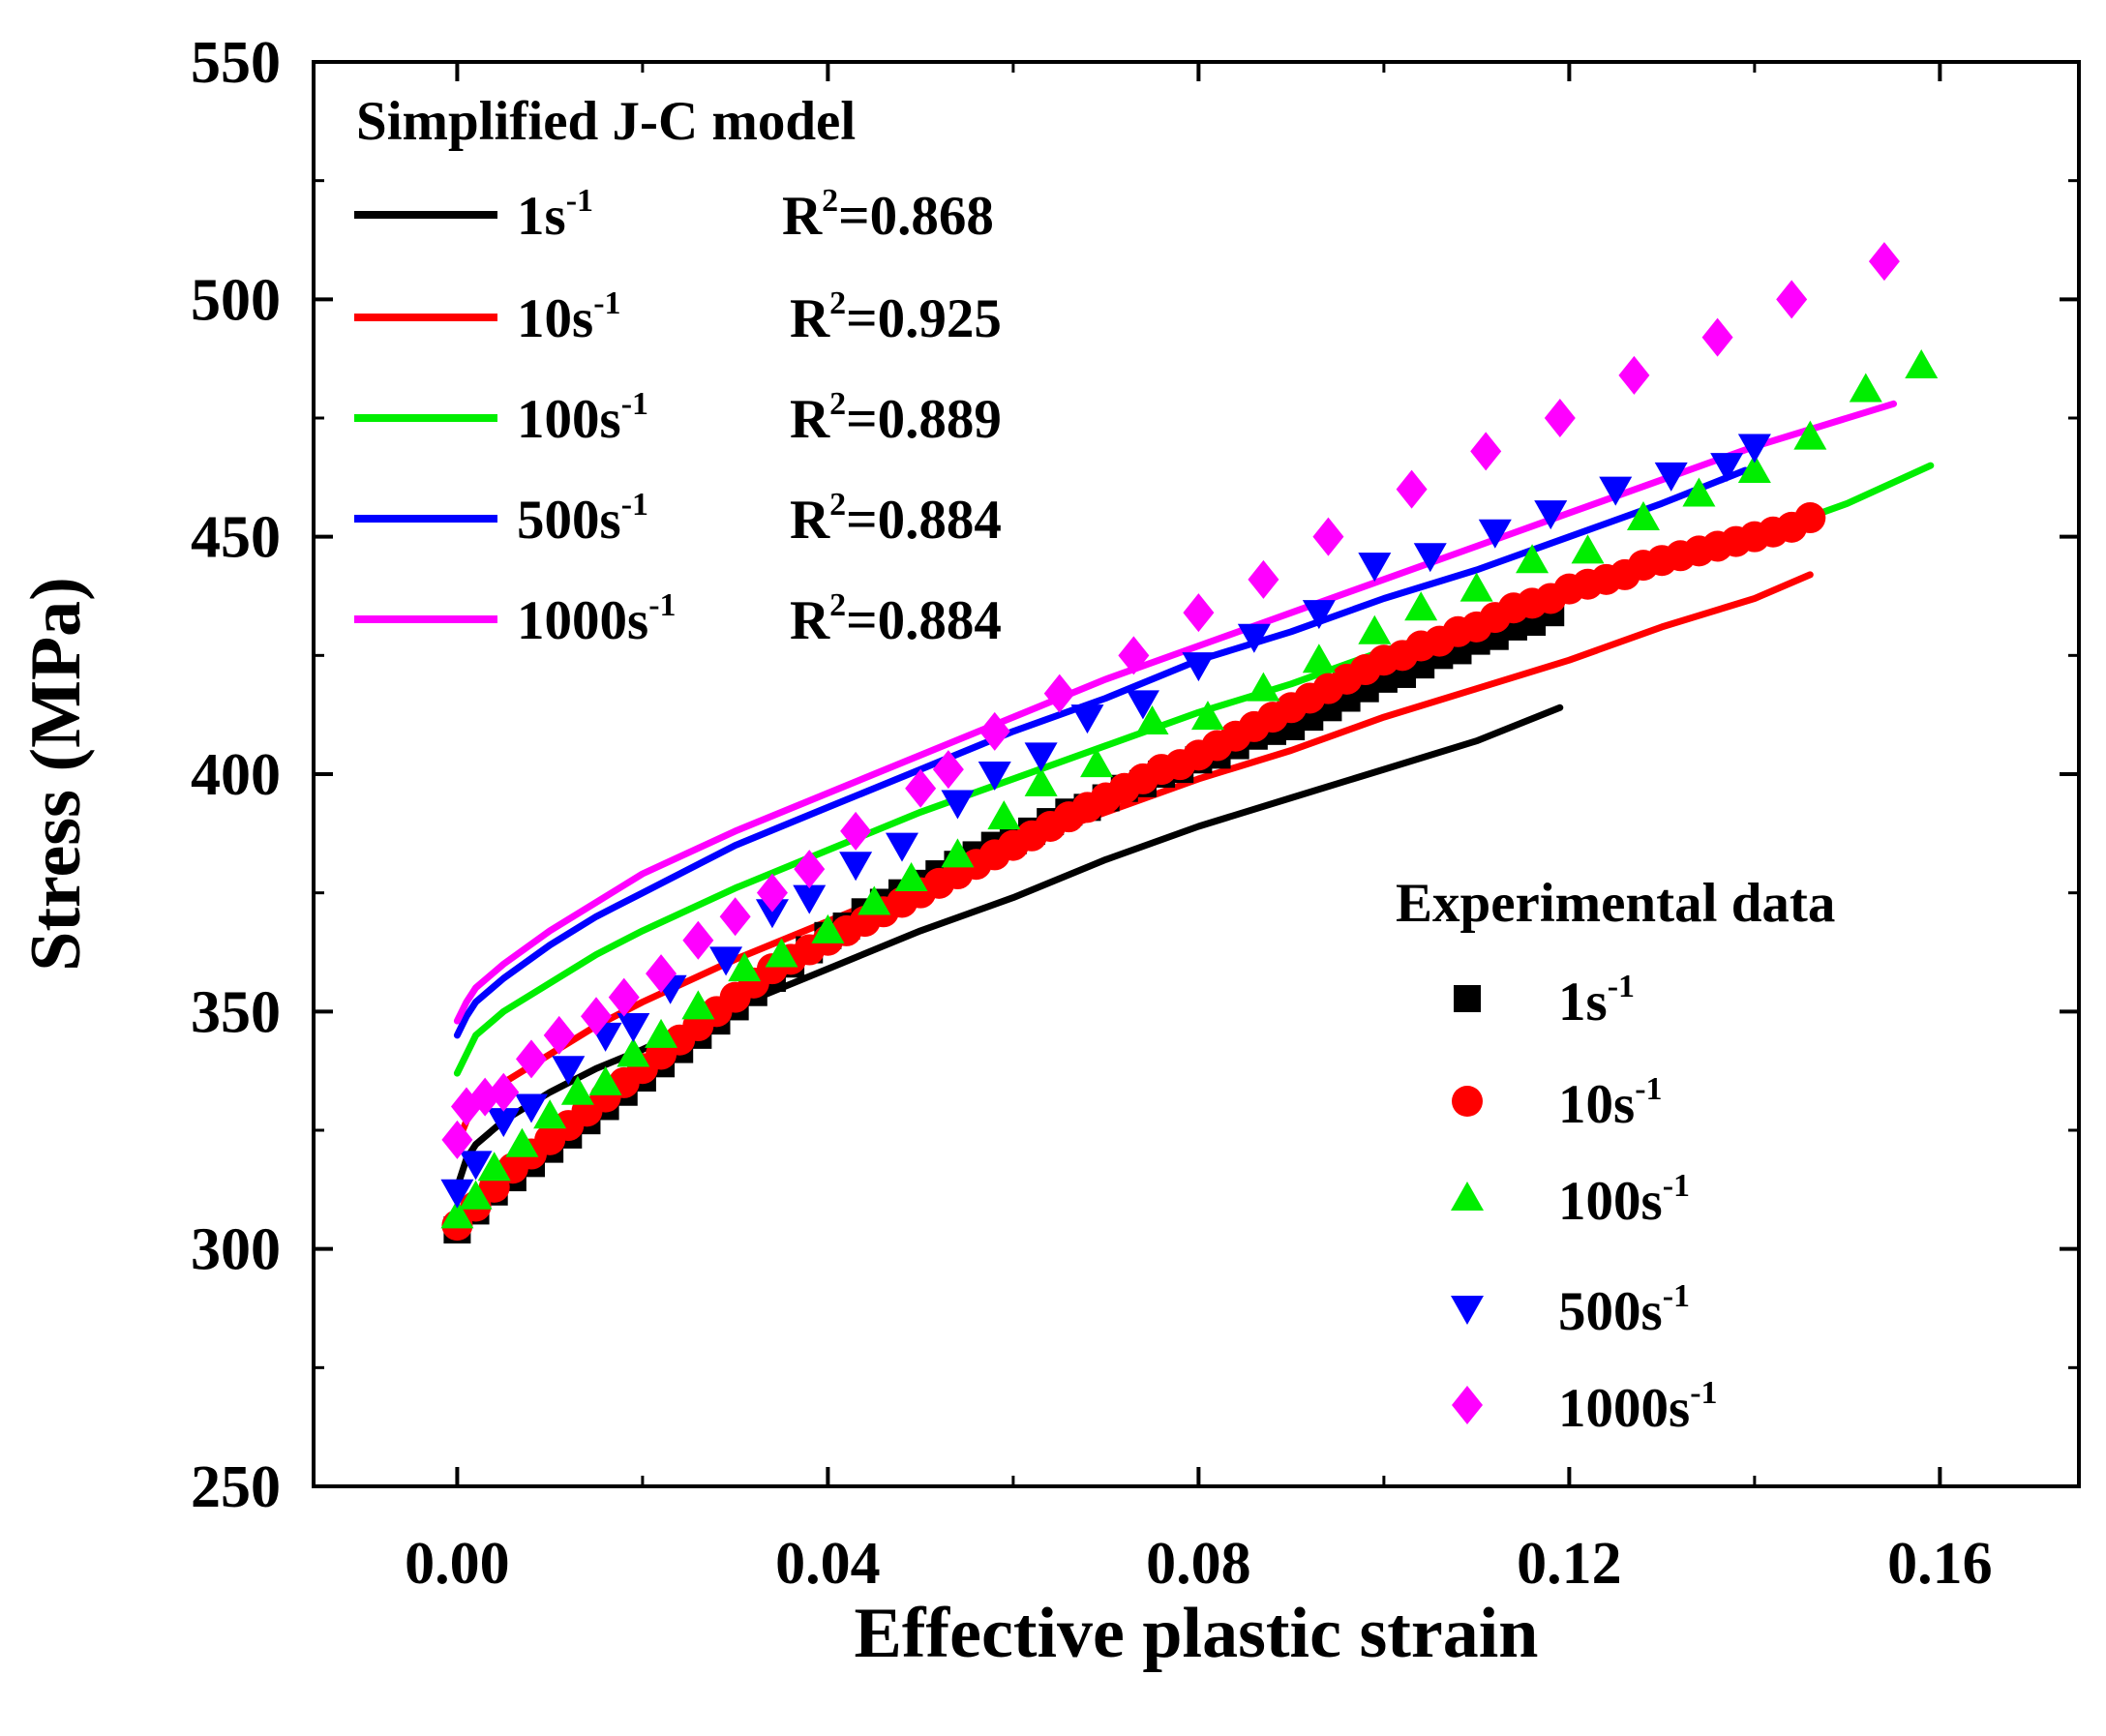 The height and width of the screenshot is (1736, 2106). Describe the element at coordinates (236, 1250) in the screenshot. I see `y-tick-label: 300` at that location.